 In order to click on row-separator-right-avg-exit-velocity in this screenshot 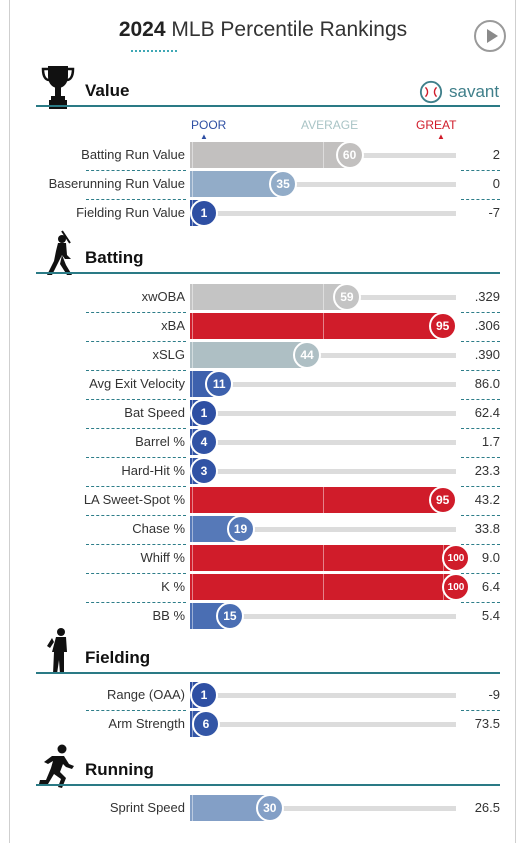, I will do `click(480, 399)`.